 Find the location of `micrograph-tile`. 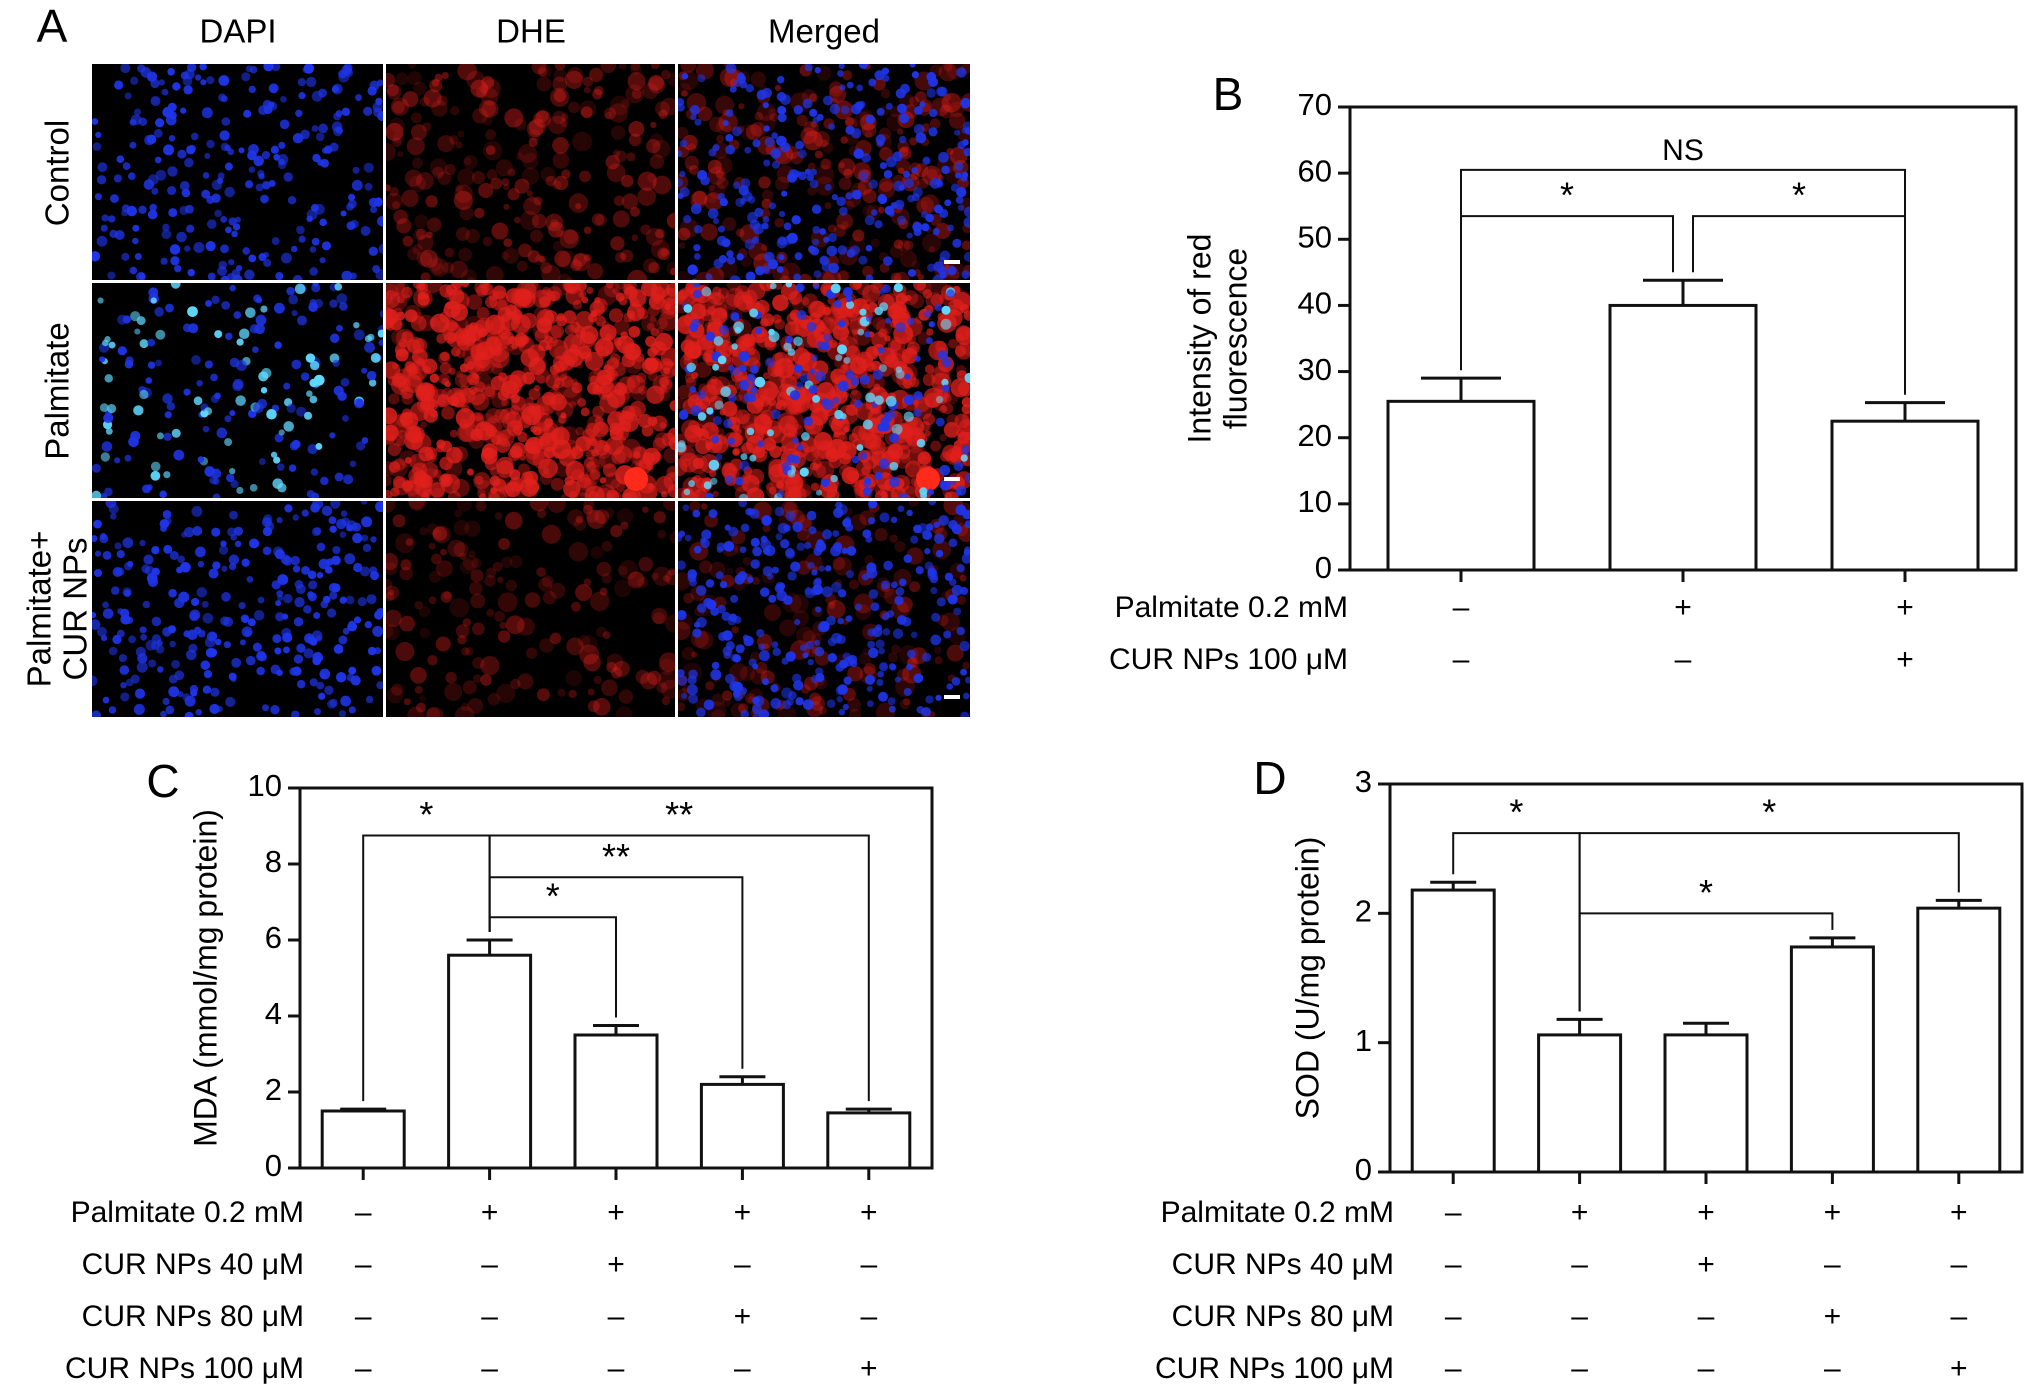

micrograph-tile is located at coordinates (824, 609).